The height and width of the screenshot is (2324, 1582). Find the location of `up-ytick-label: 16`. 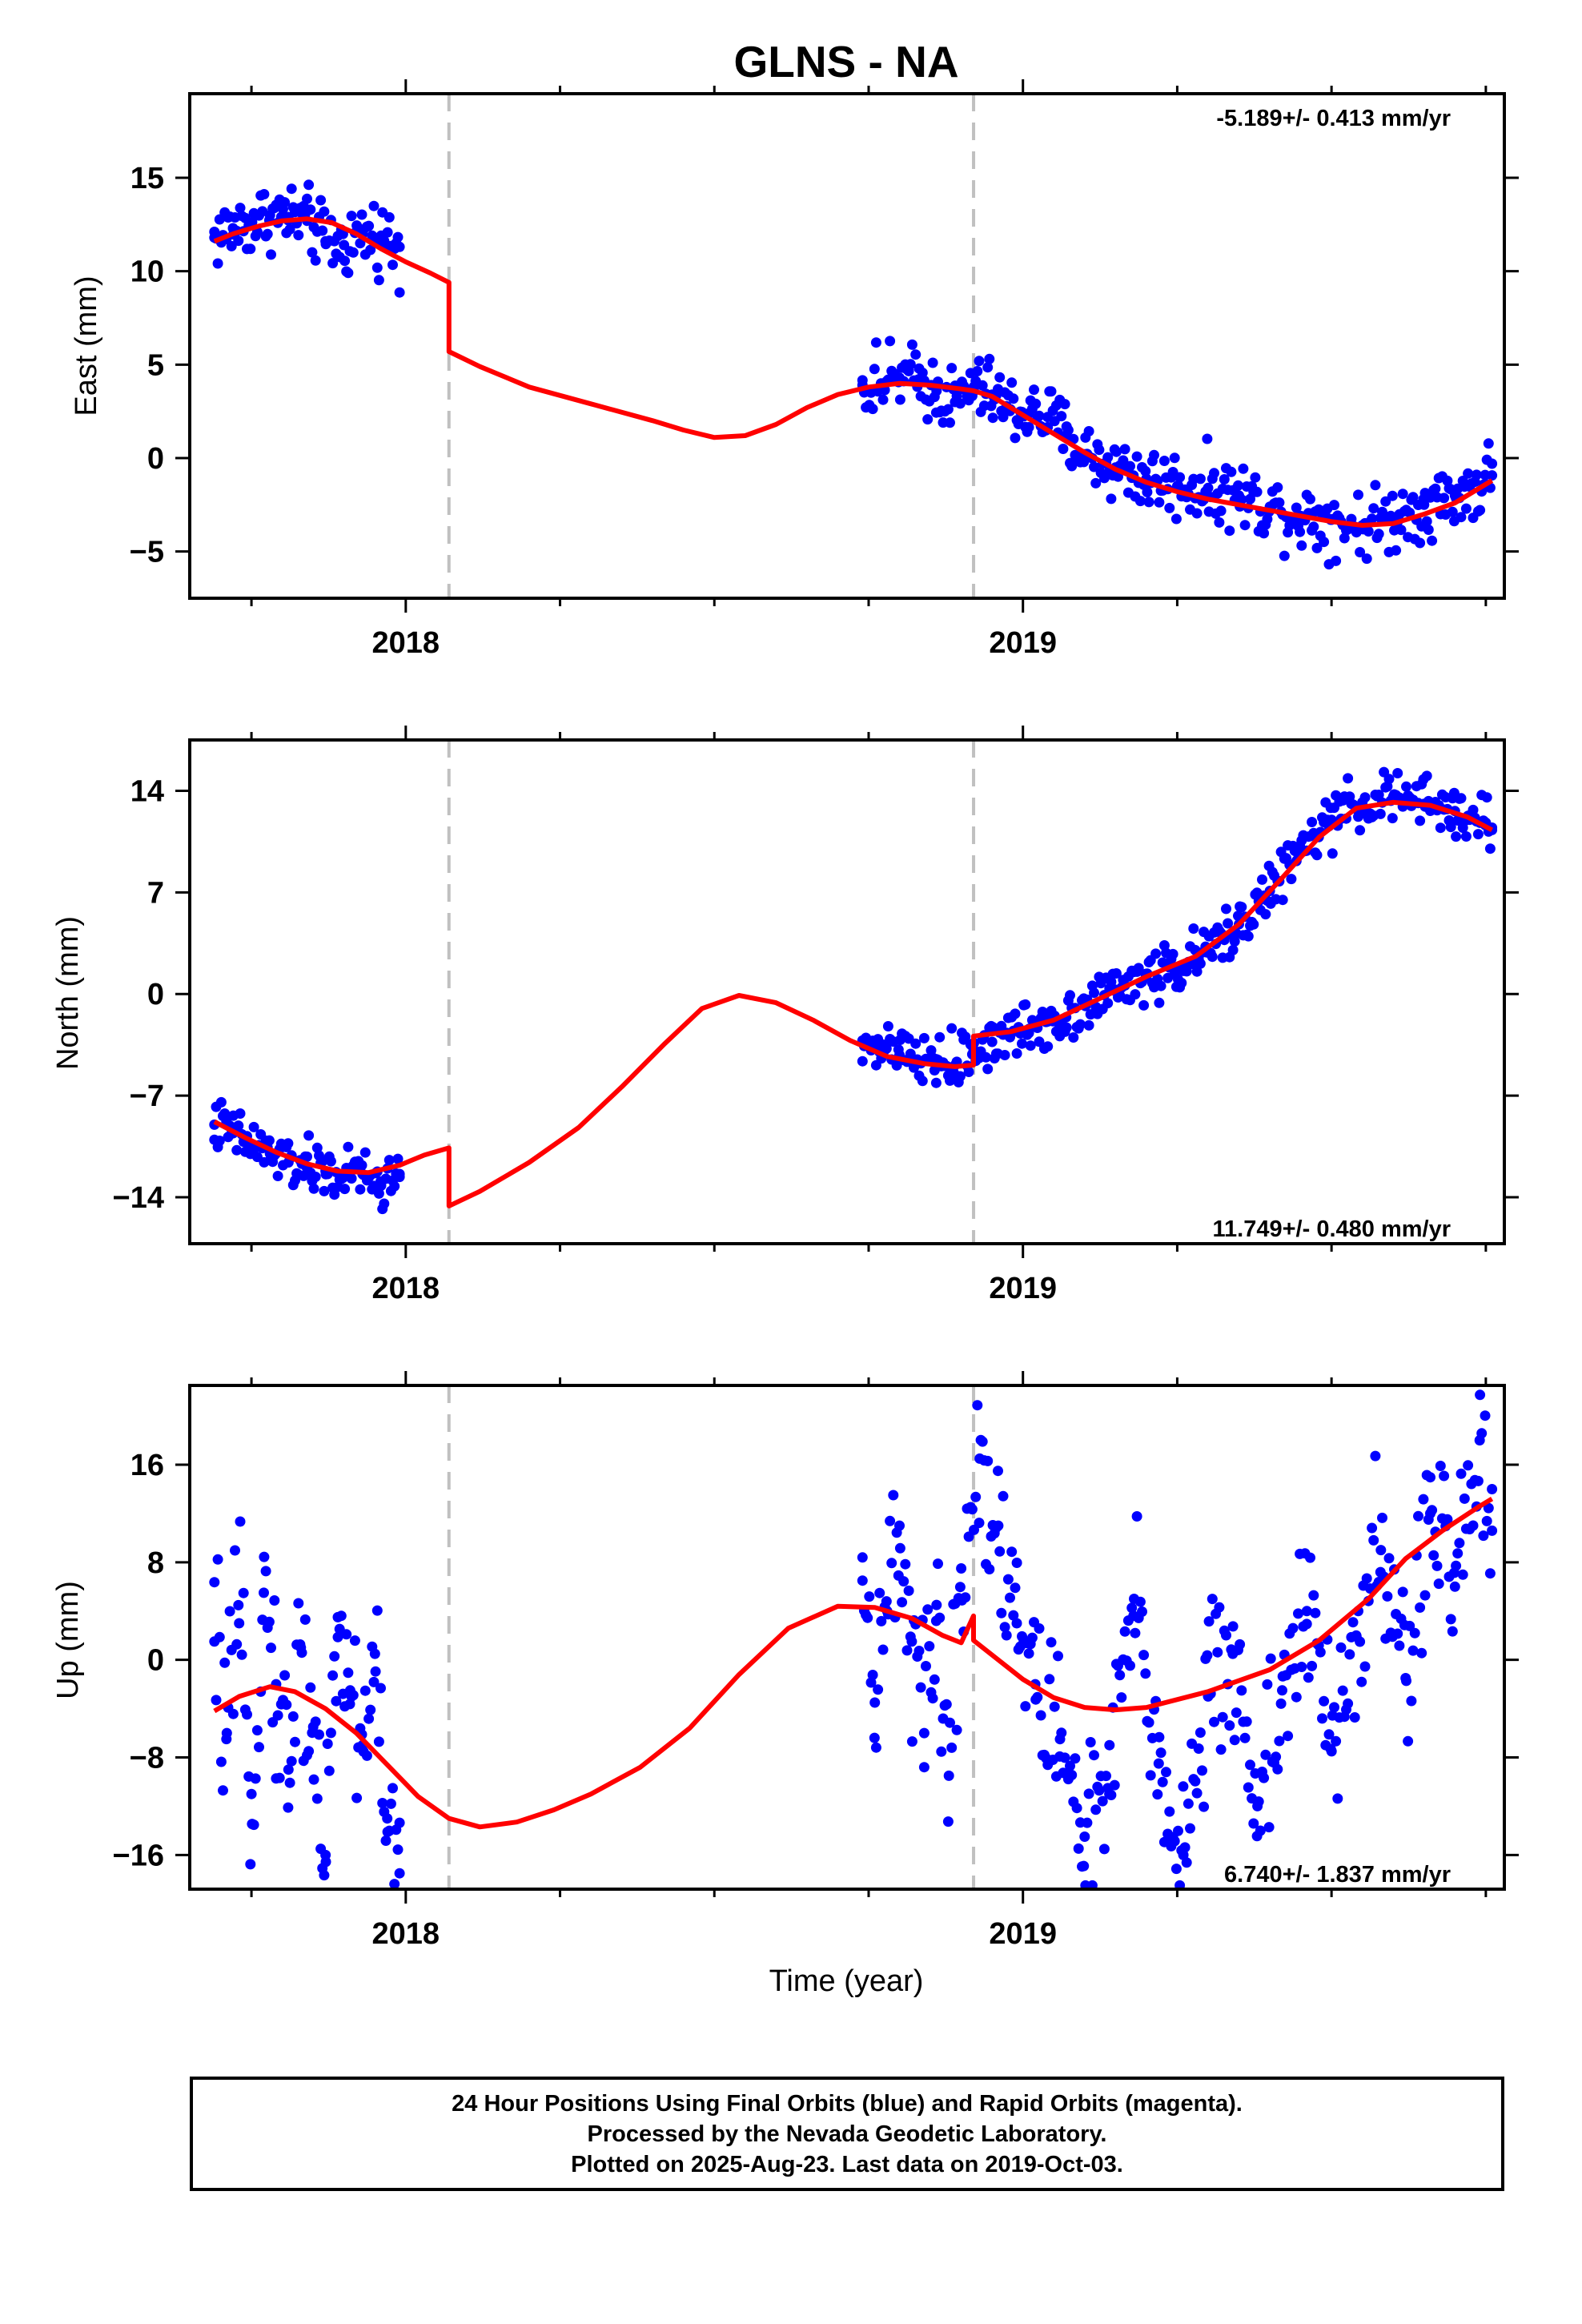

up-ytick-label: 16 is located at coordinates (147, 1465).